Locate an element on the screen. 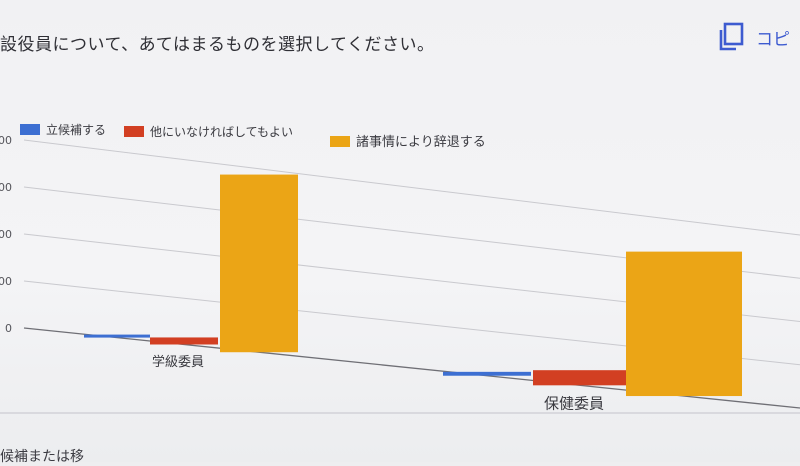 Image resolution: width=800 pixels, height=466 pixels. copy-label: コピ is located at coordinates (773, 39).